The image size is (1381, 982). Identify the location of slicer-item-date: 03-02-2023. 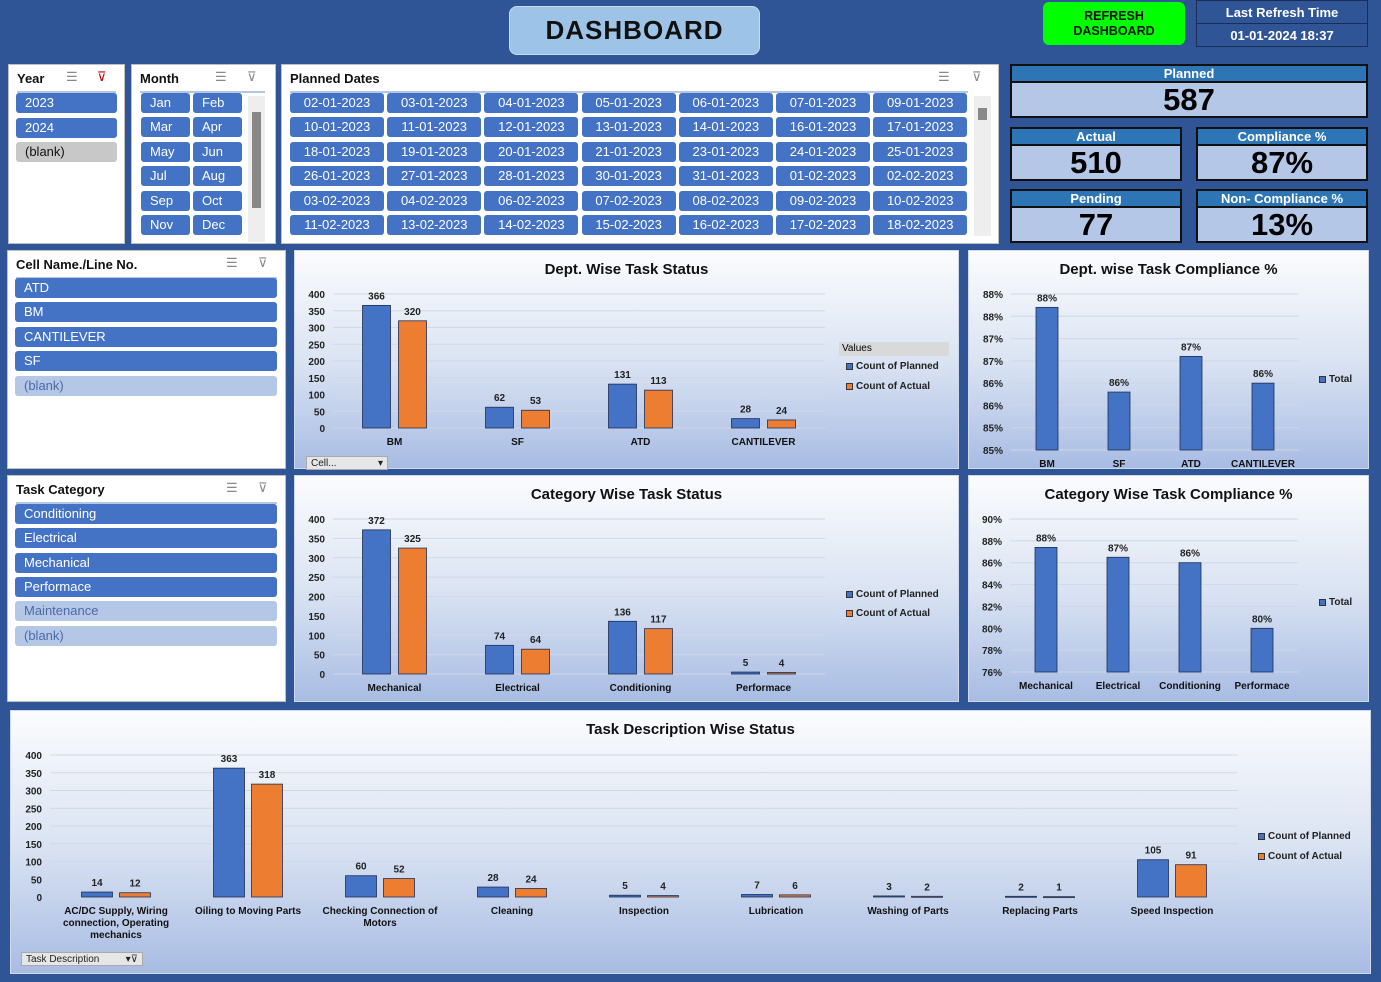
(337, 200).